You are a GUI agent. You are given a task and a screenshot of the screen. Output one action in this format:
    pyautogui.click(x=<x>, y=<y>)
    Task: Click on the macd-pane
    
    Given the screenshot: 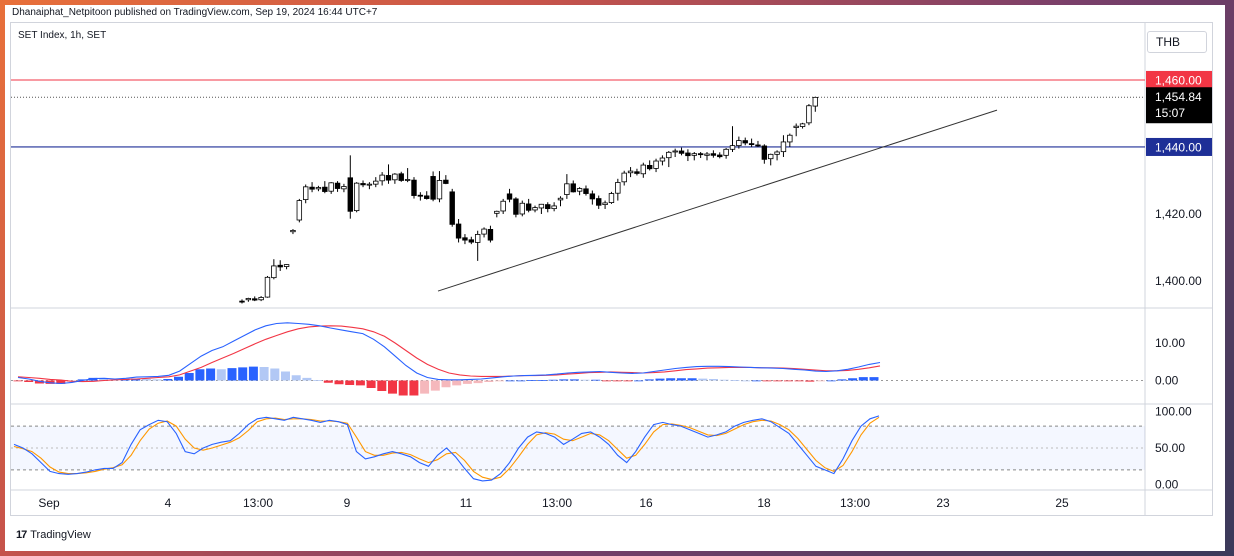 What is the action you would take?
    pyautogui.click(x=578, y=359)
    